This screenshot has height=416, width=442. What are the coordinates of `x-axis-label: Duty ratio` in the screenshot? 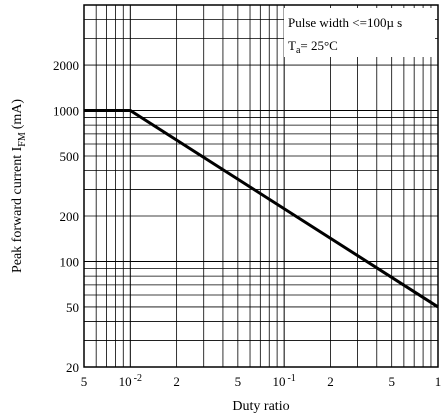 It's located at (260, 406).